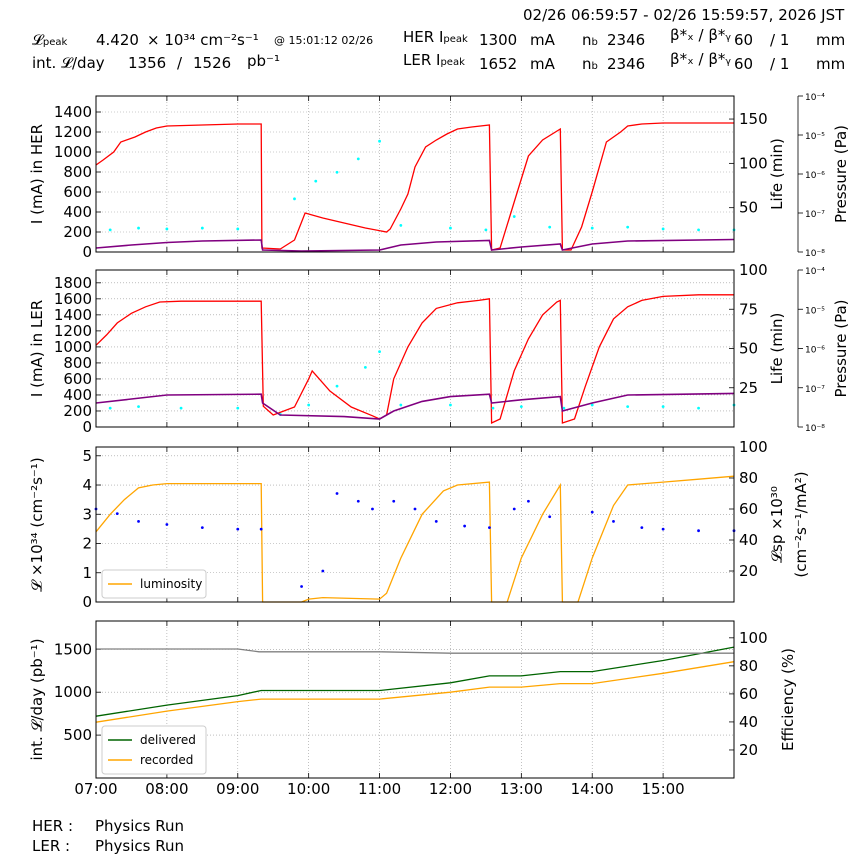  Describe the element at coordinates (450, 789) in the screenshot. I see `x-tick-label: 12:00` at that location.